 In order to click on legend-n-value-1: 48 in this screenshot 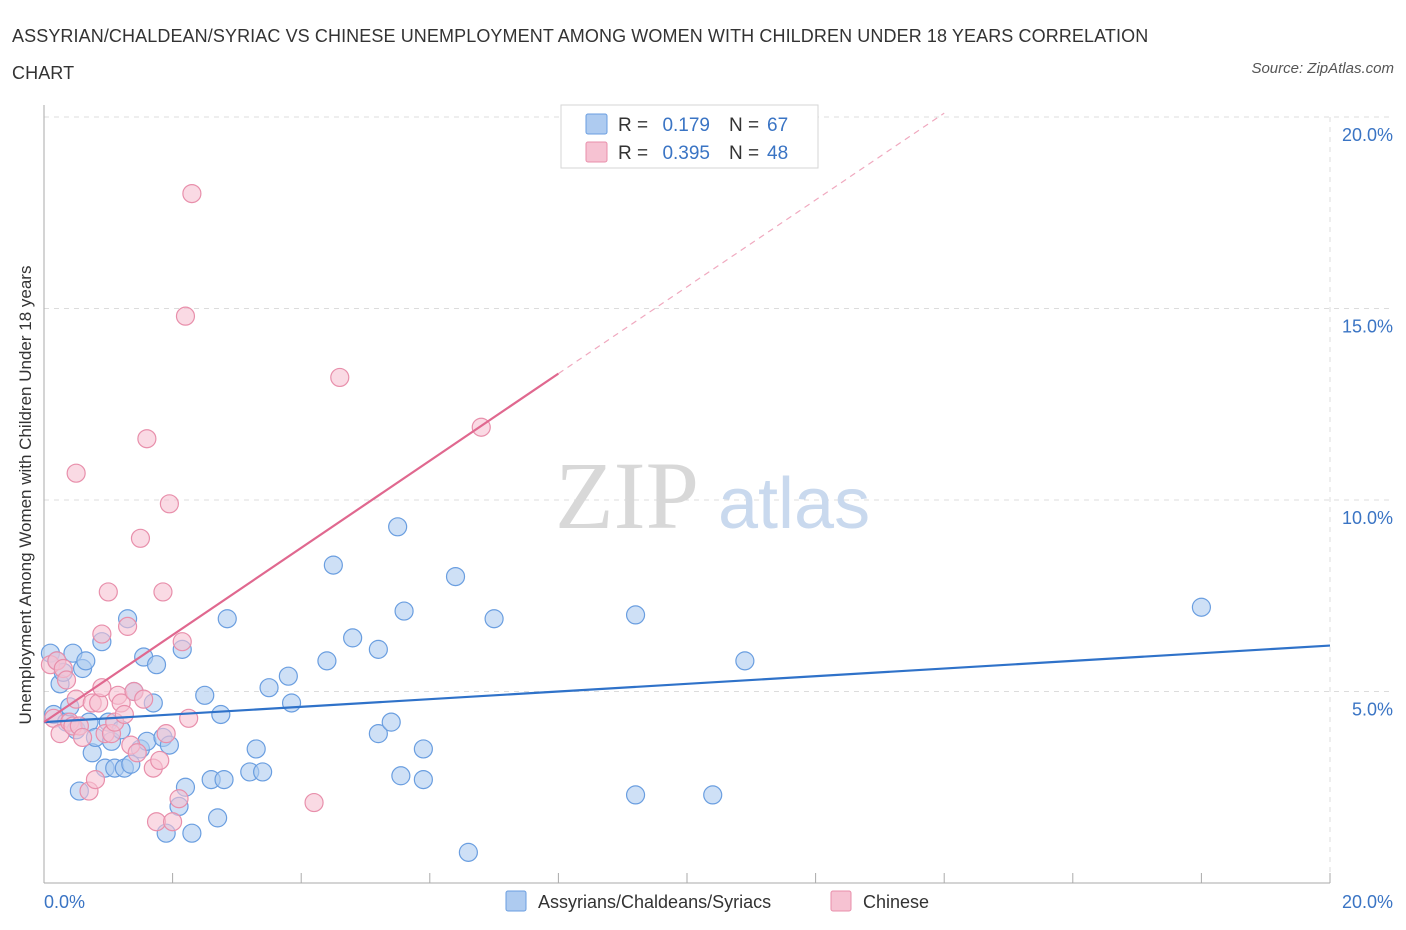, I will do `click(777, 153)`.